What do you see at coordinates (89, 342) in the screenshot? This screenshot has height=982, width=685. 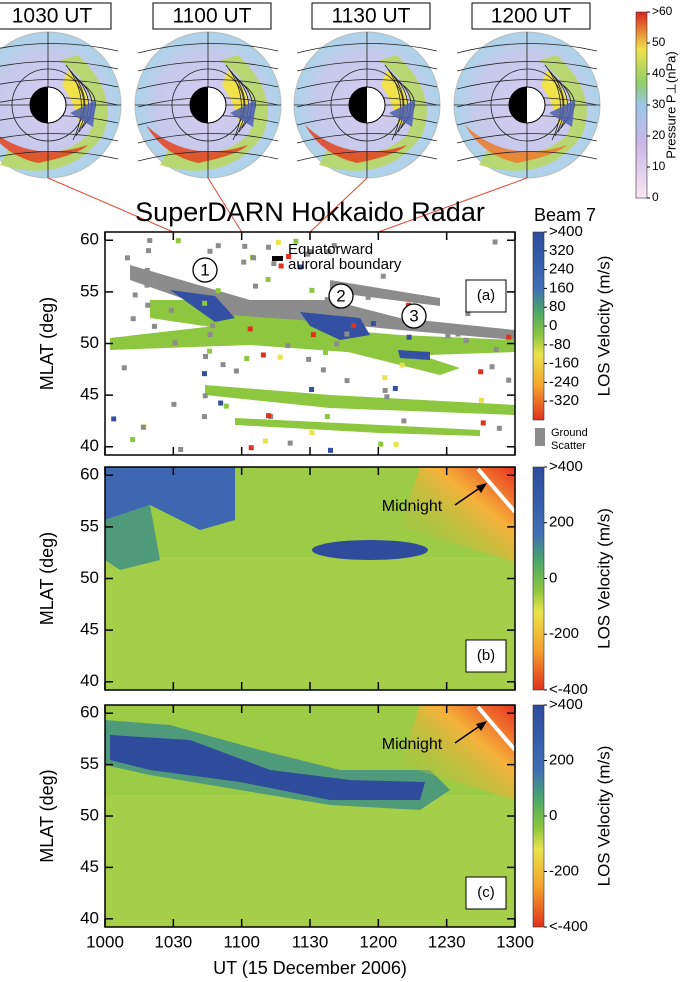 I see `y-tick-label: 50` at bounding box center [89, 342].